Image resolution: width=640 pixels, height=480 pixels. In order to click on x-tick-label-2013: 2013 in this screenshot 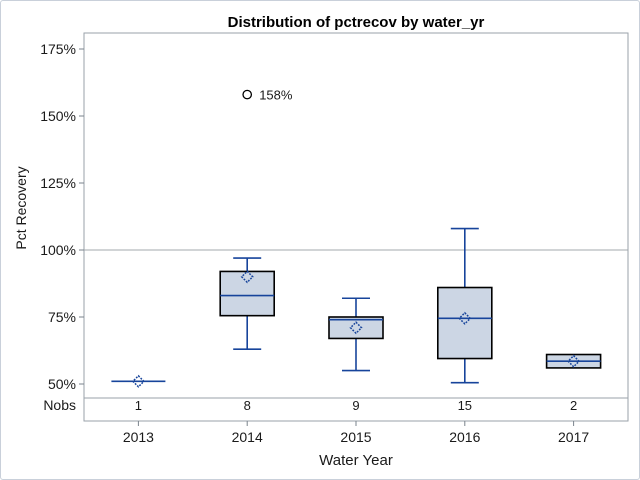, I will do `click(138, 437)`.